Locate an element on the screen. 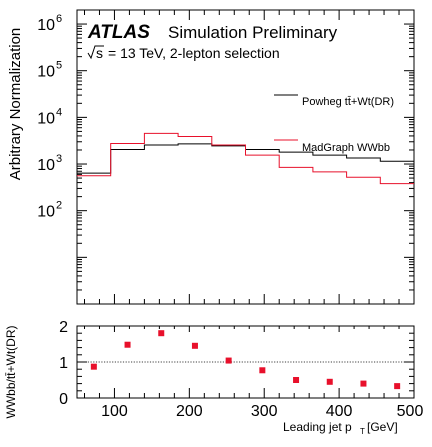 Image resolution: width=432 pixels, height=447 pixels. main-series-lines is located at coordinates (245, 158).